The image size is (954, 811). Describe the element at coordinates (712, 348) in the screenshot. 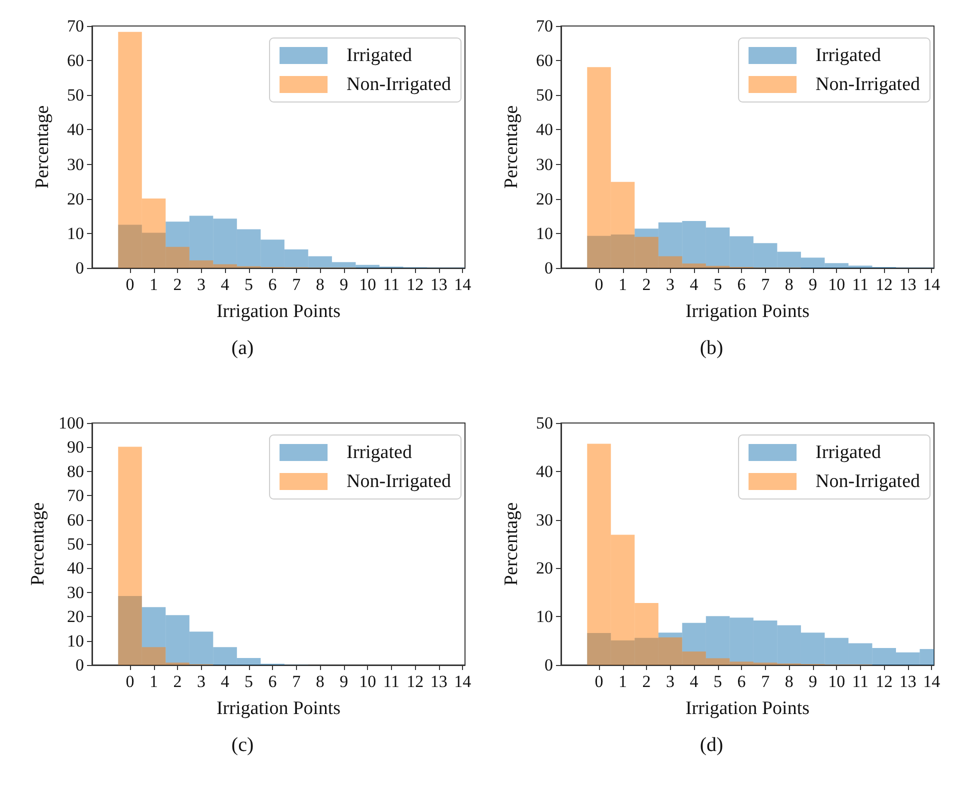

I see `text: (b)` at that location.